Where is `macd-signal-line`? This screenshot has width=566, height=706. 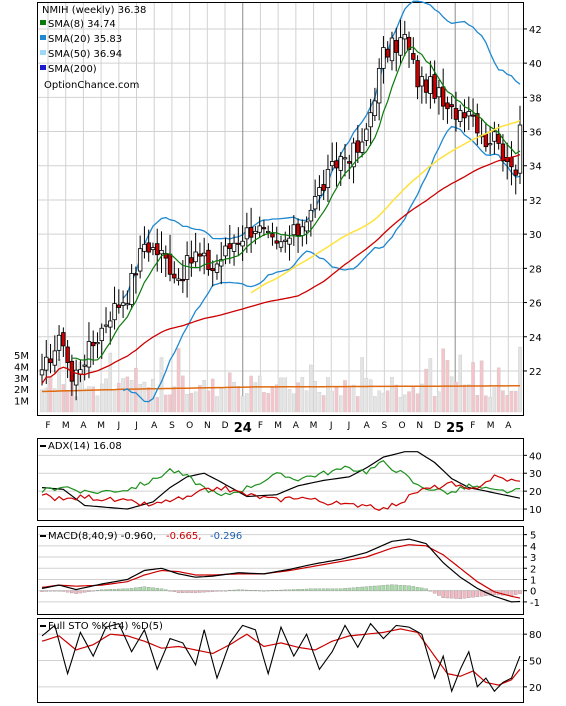
macd-signal-line is located at coordinates (281, 571).